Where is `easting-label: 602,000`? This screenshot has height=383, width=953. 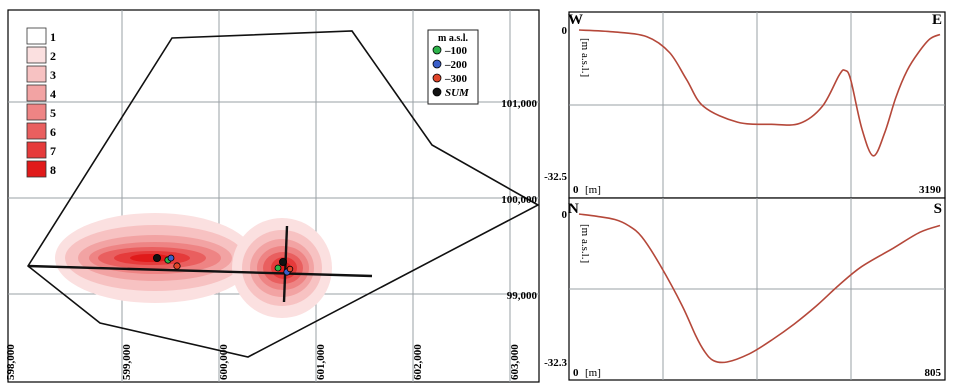 easting-label: 602,000 is located at coordinates (418, 362).